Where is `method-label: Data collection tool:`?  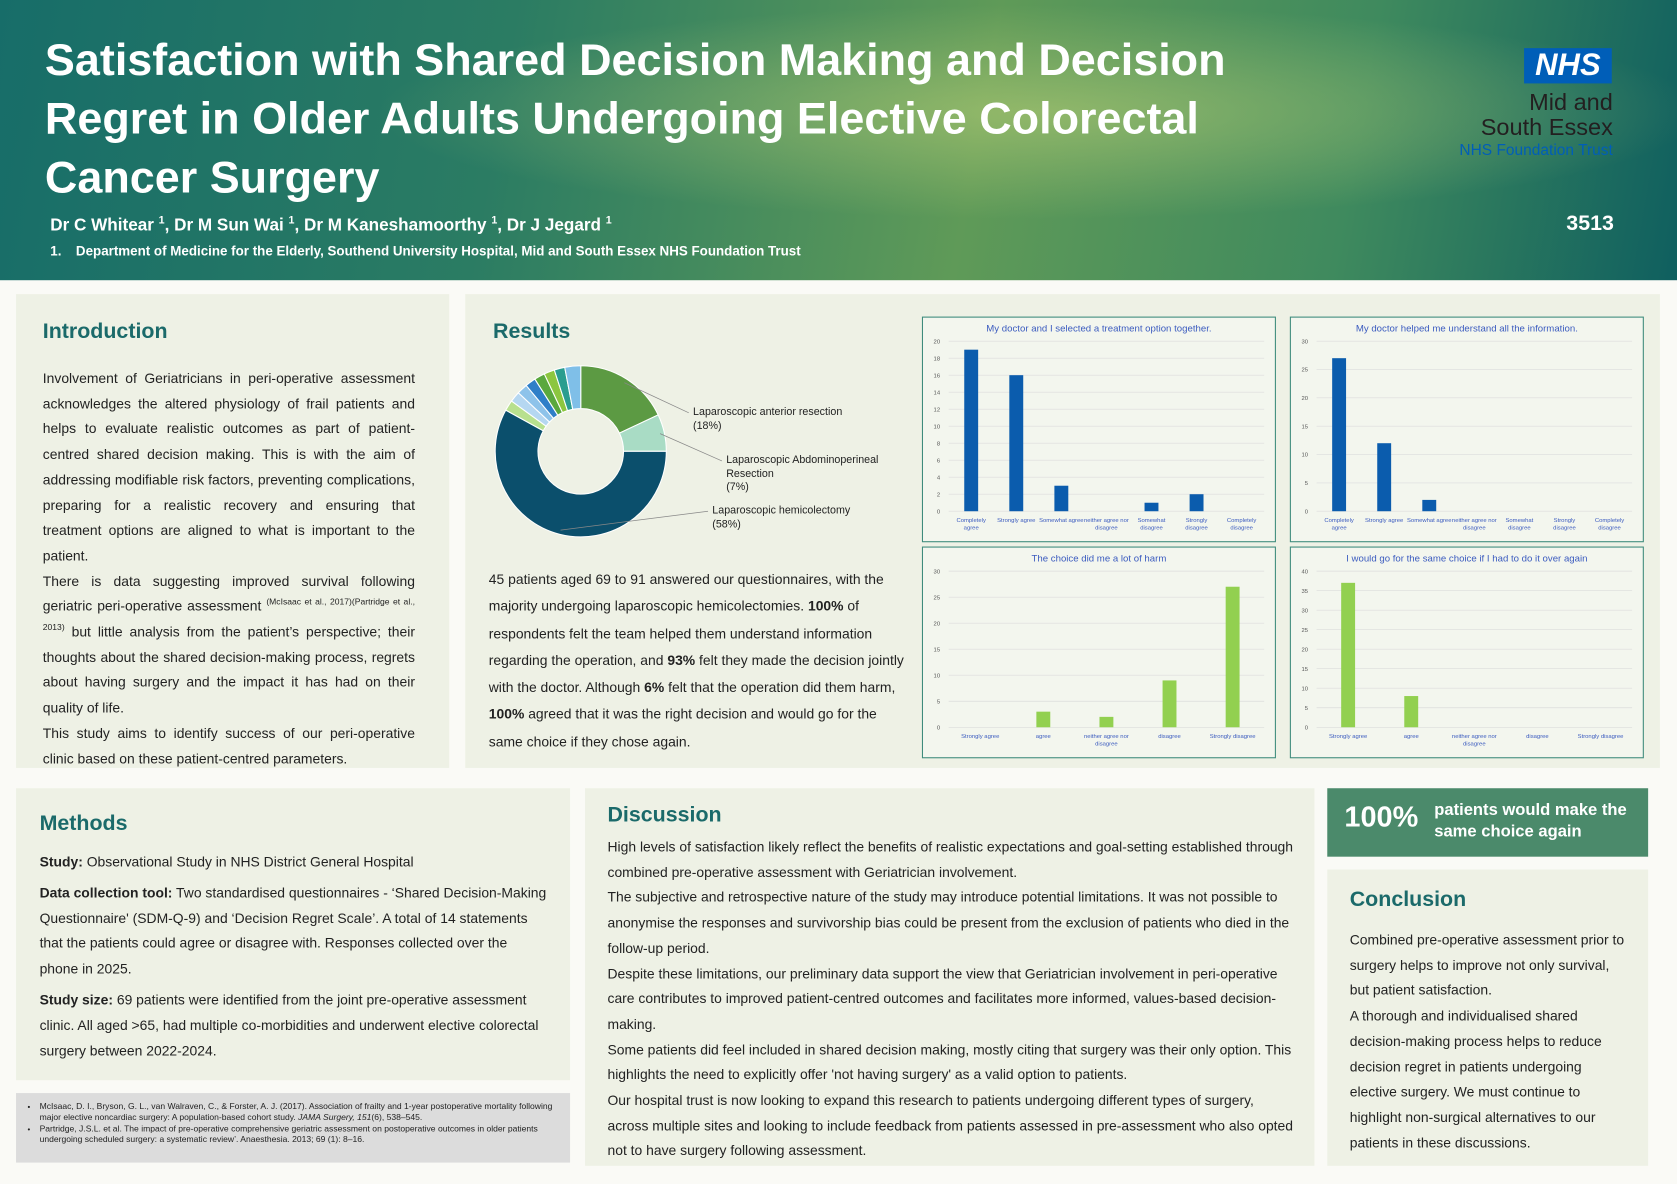 method-label: Data collection tool: is located at coordinates (106, 892).